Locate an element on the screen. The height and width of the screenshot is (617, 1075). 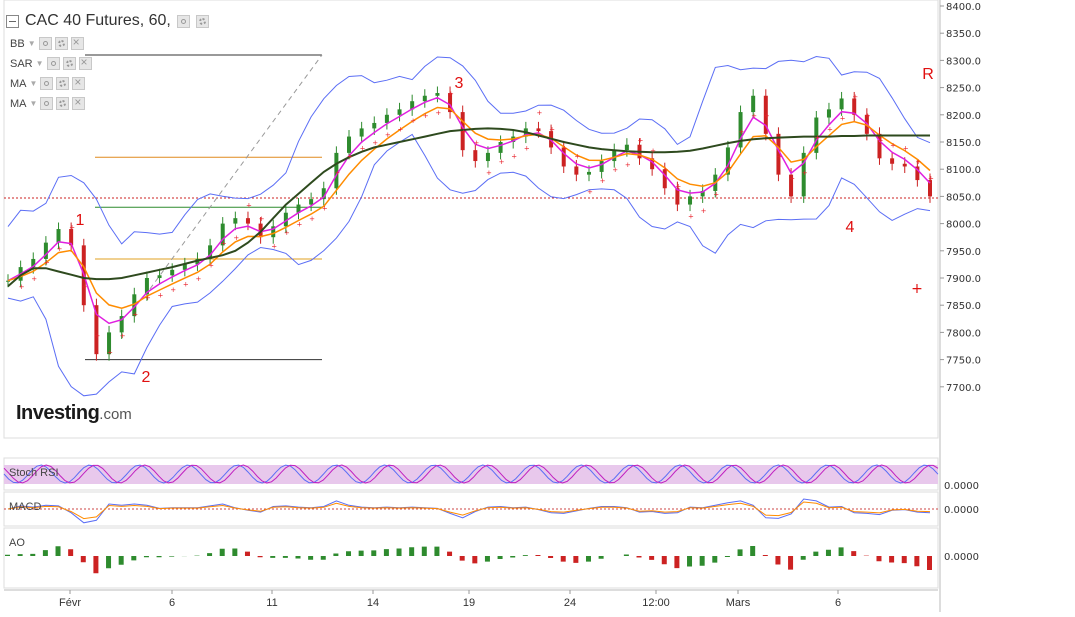
macd-label: MACD is located at coordinates (25, 507).